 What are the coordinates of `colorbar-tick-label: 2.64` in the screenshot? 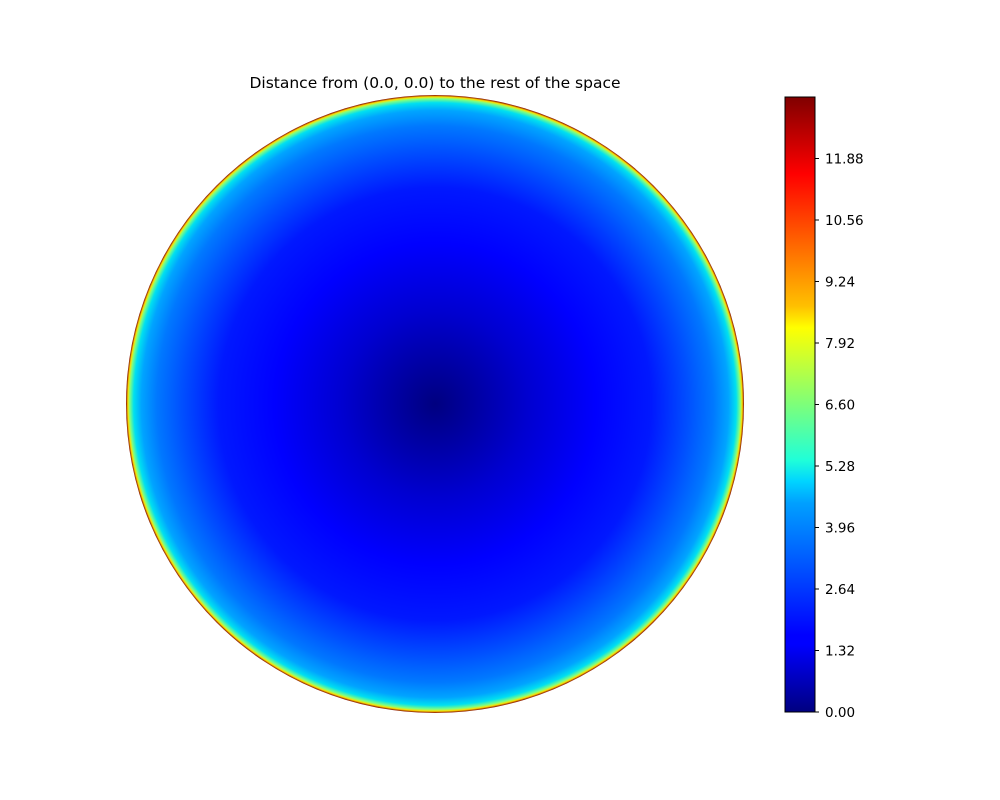 It's located at (840, 590).